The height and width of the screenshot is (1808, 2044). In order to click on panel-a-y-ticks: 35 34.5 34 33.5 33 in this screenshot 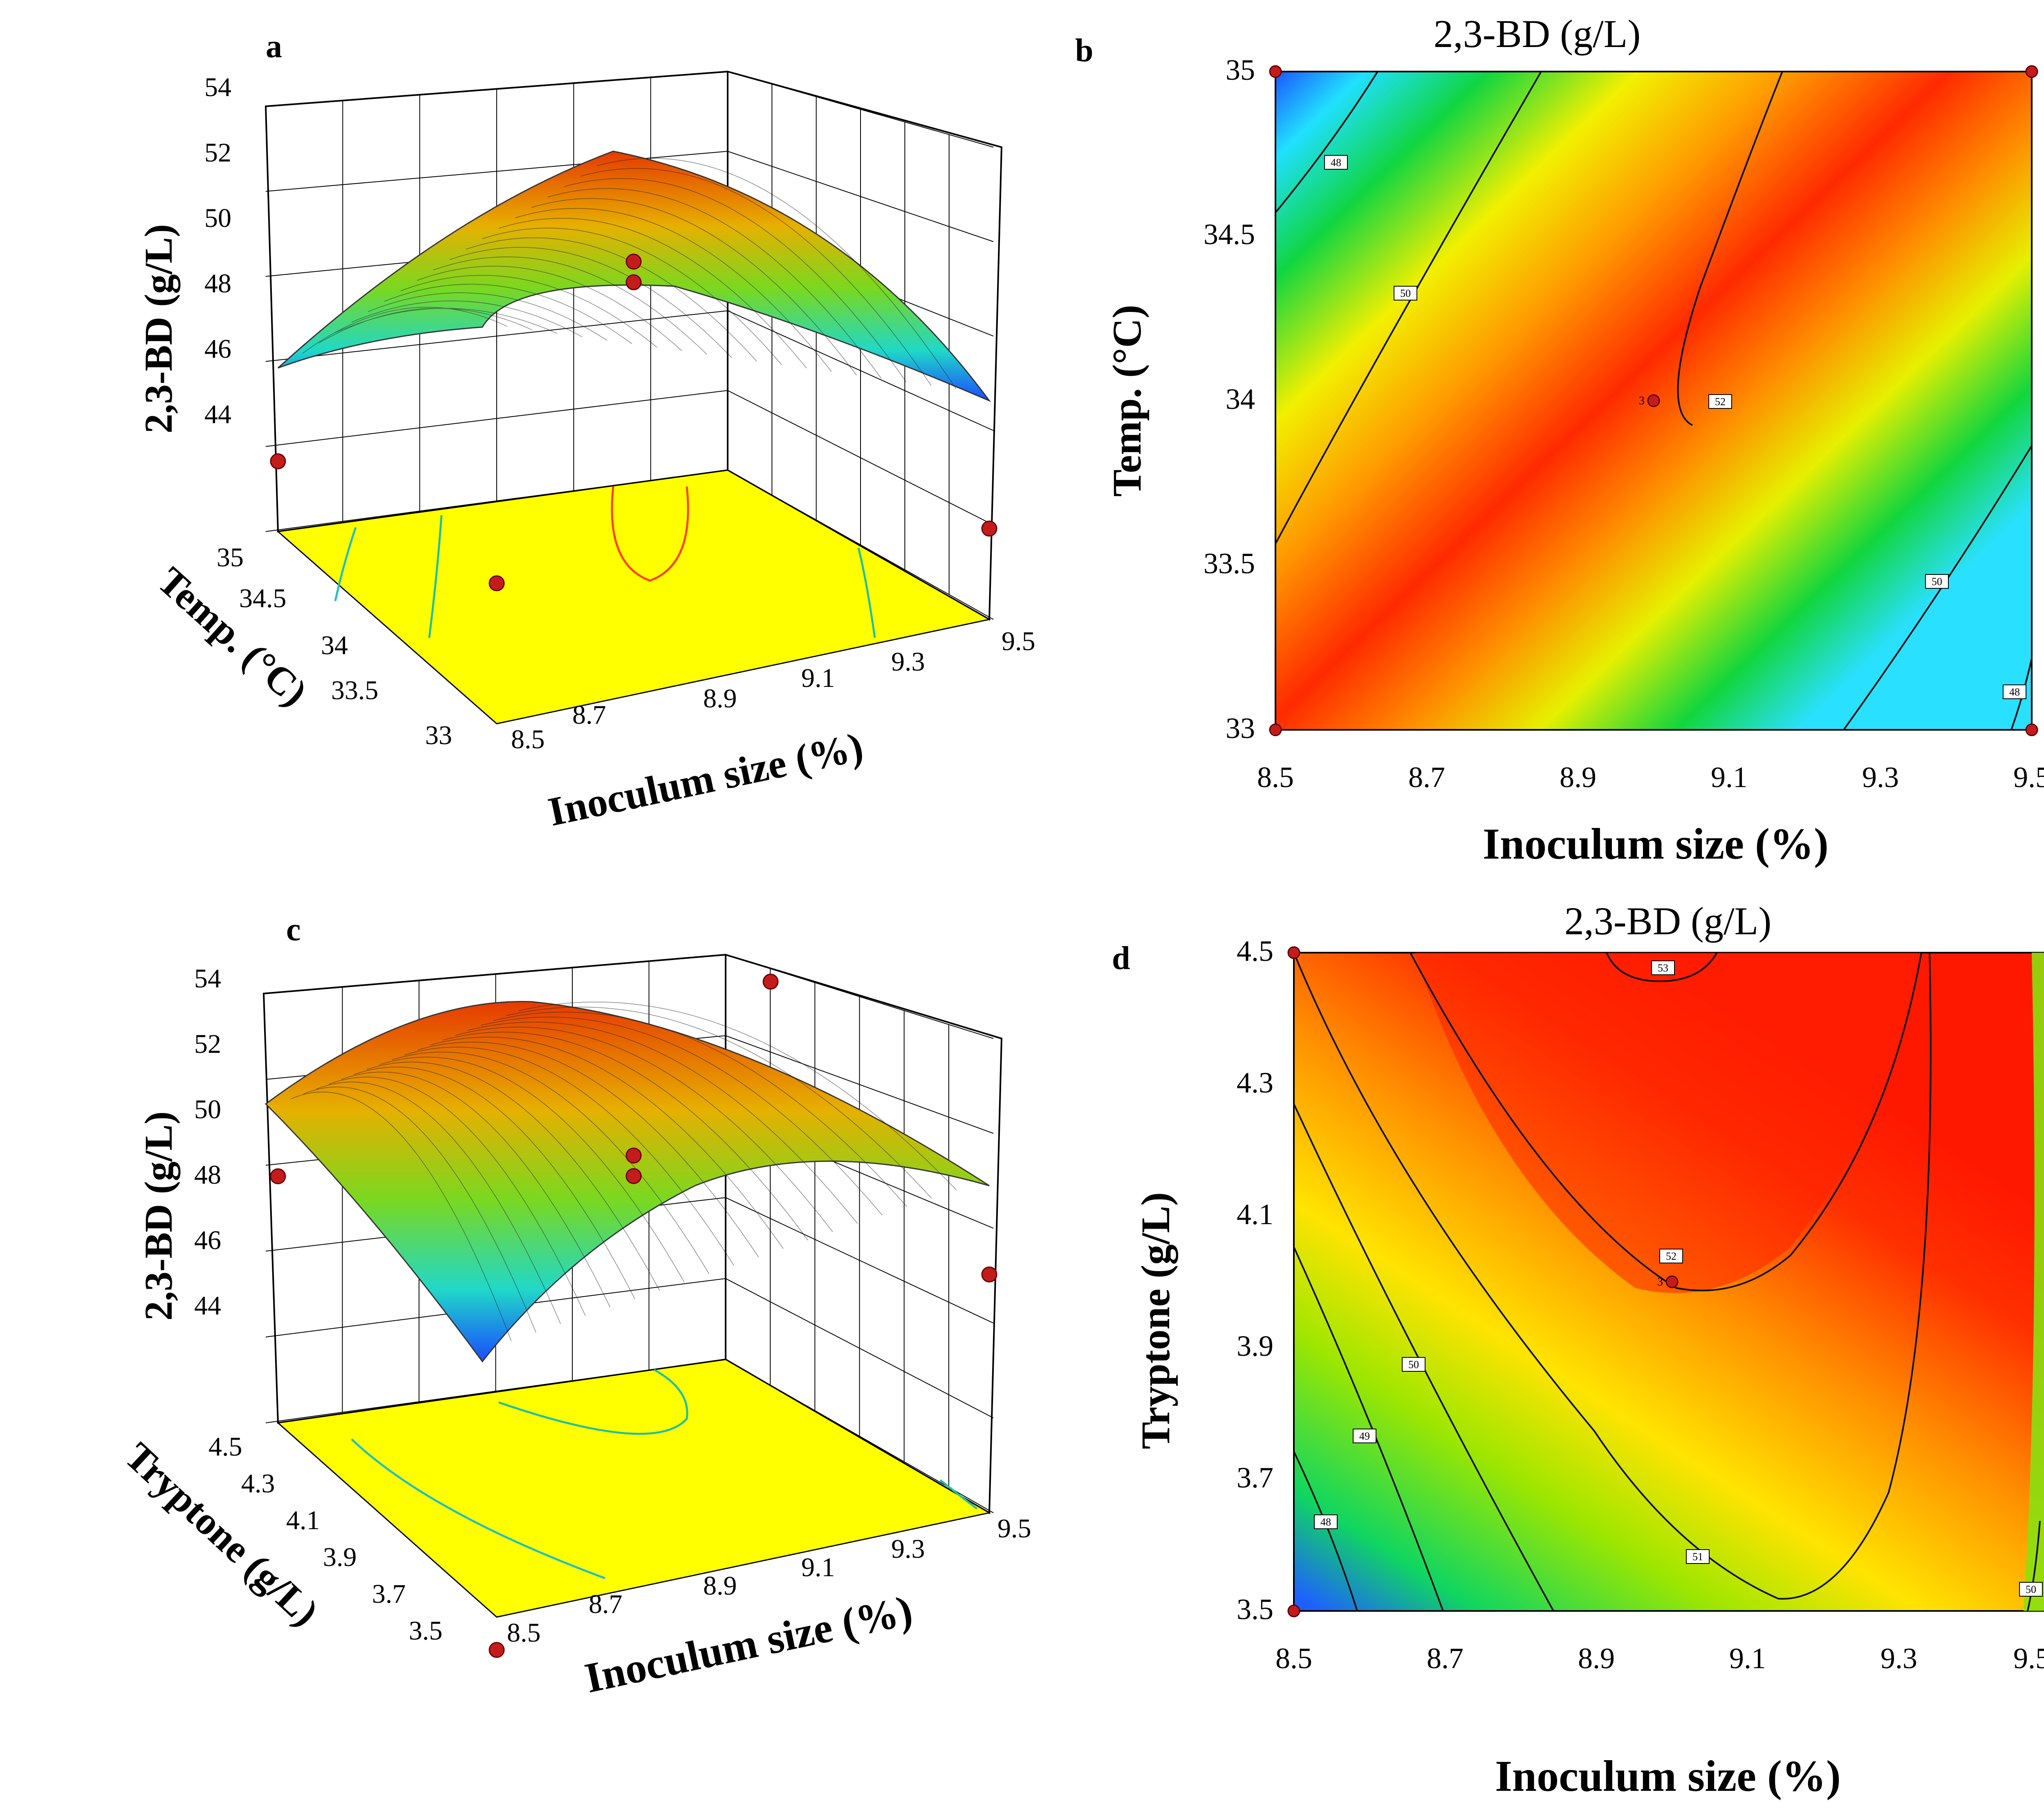, I will do `click(334, 647)`.